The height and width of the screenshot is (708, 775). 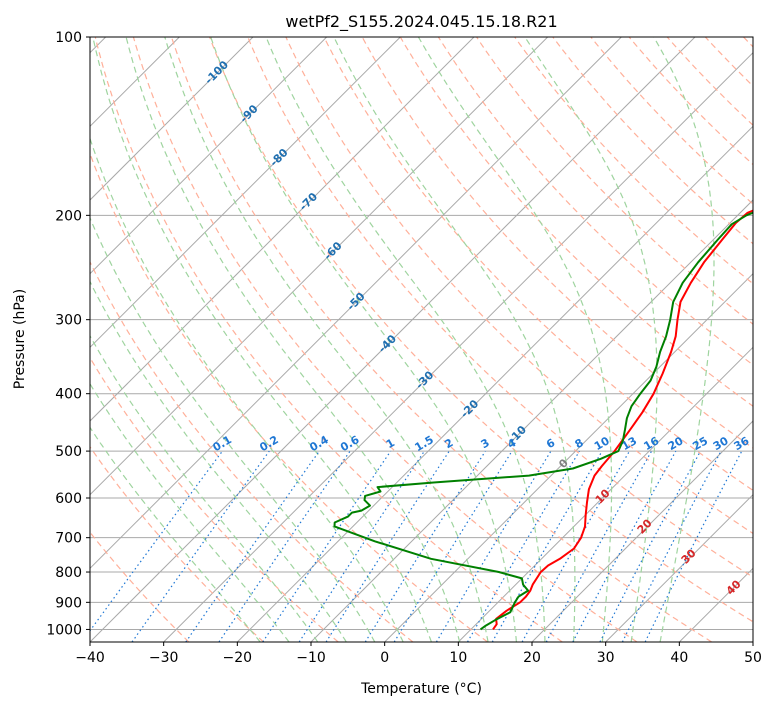 What do you see at coordinates (238, 658) in the screenshot?
I see `x-tick-label: −20` at bounding box center [238, 658].